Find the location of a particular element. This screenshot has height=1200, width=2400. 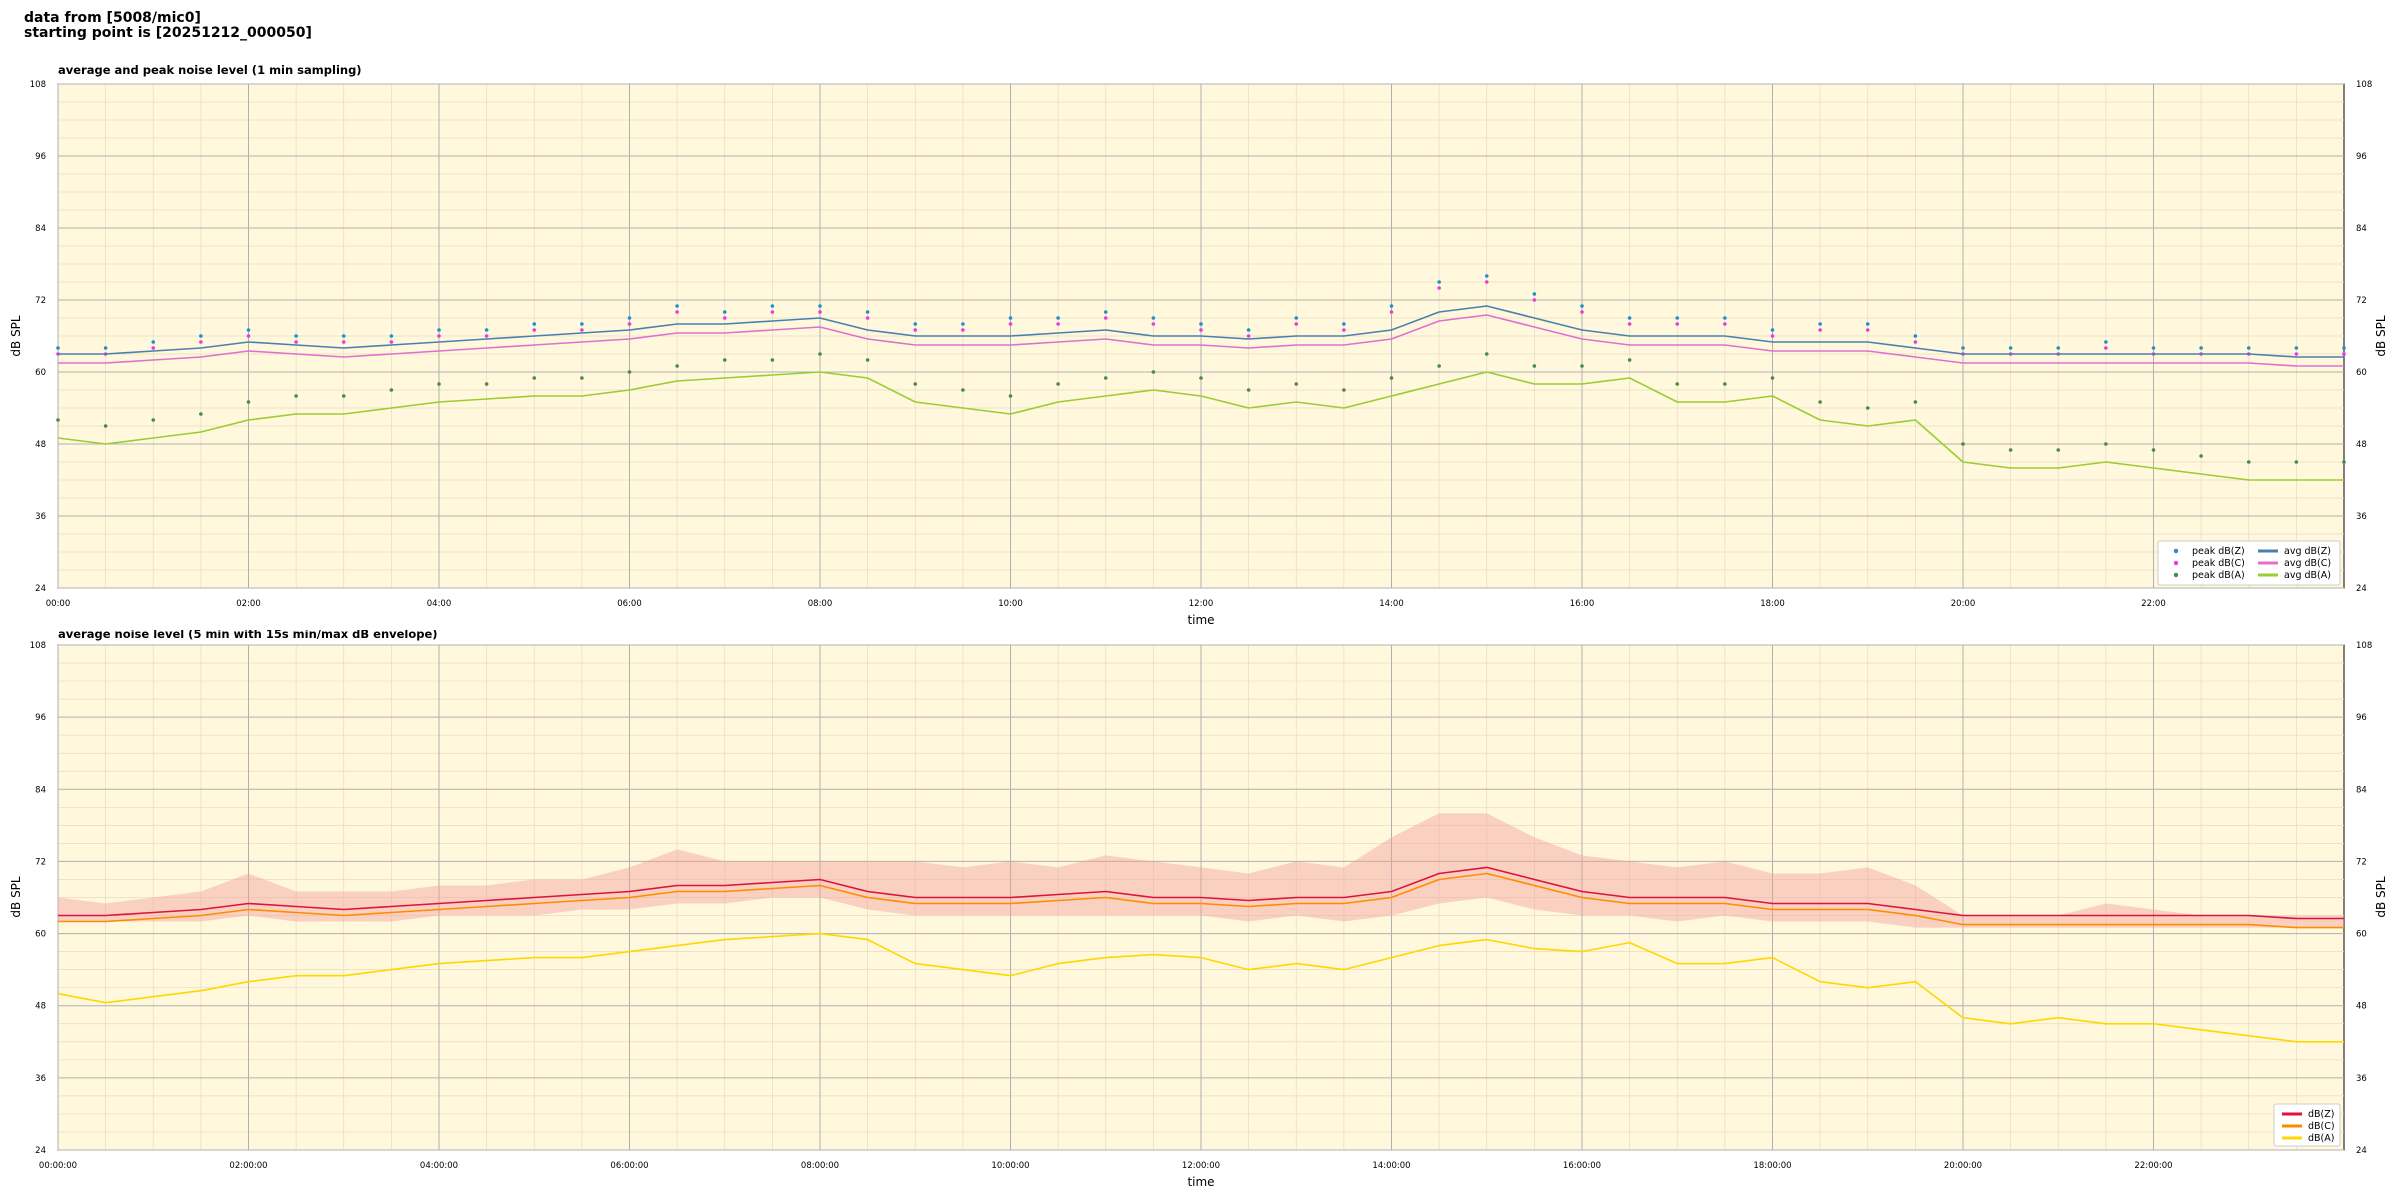

chart-1-ytick-left: 96 is located at coordinates (40, 157).